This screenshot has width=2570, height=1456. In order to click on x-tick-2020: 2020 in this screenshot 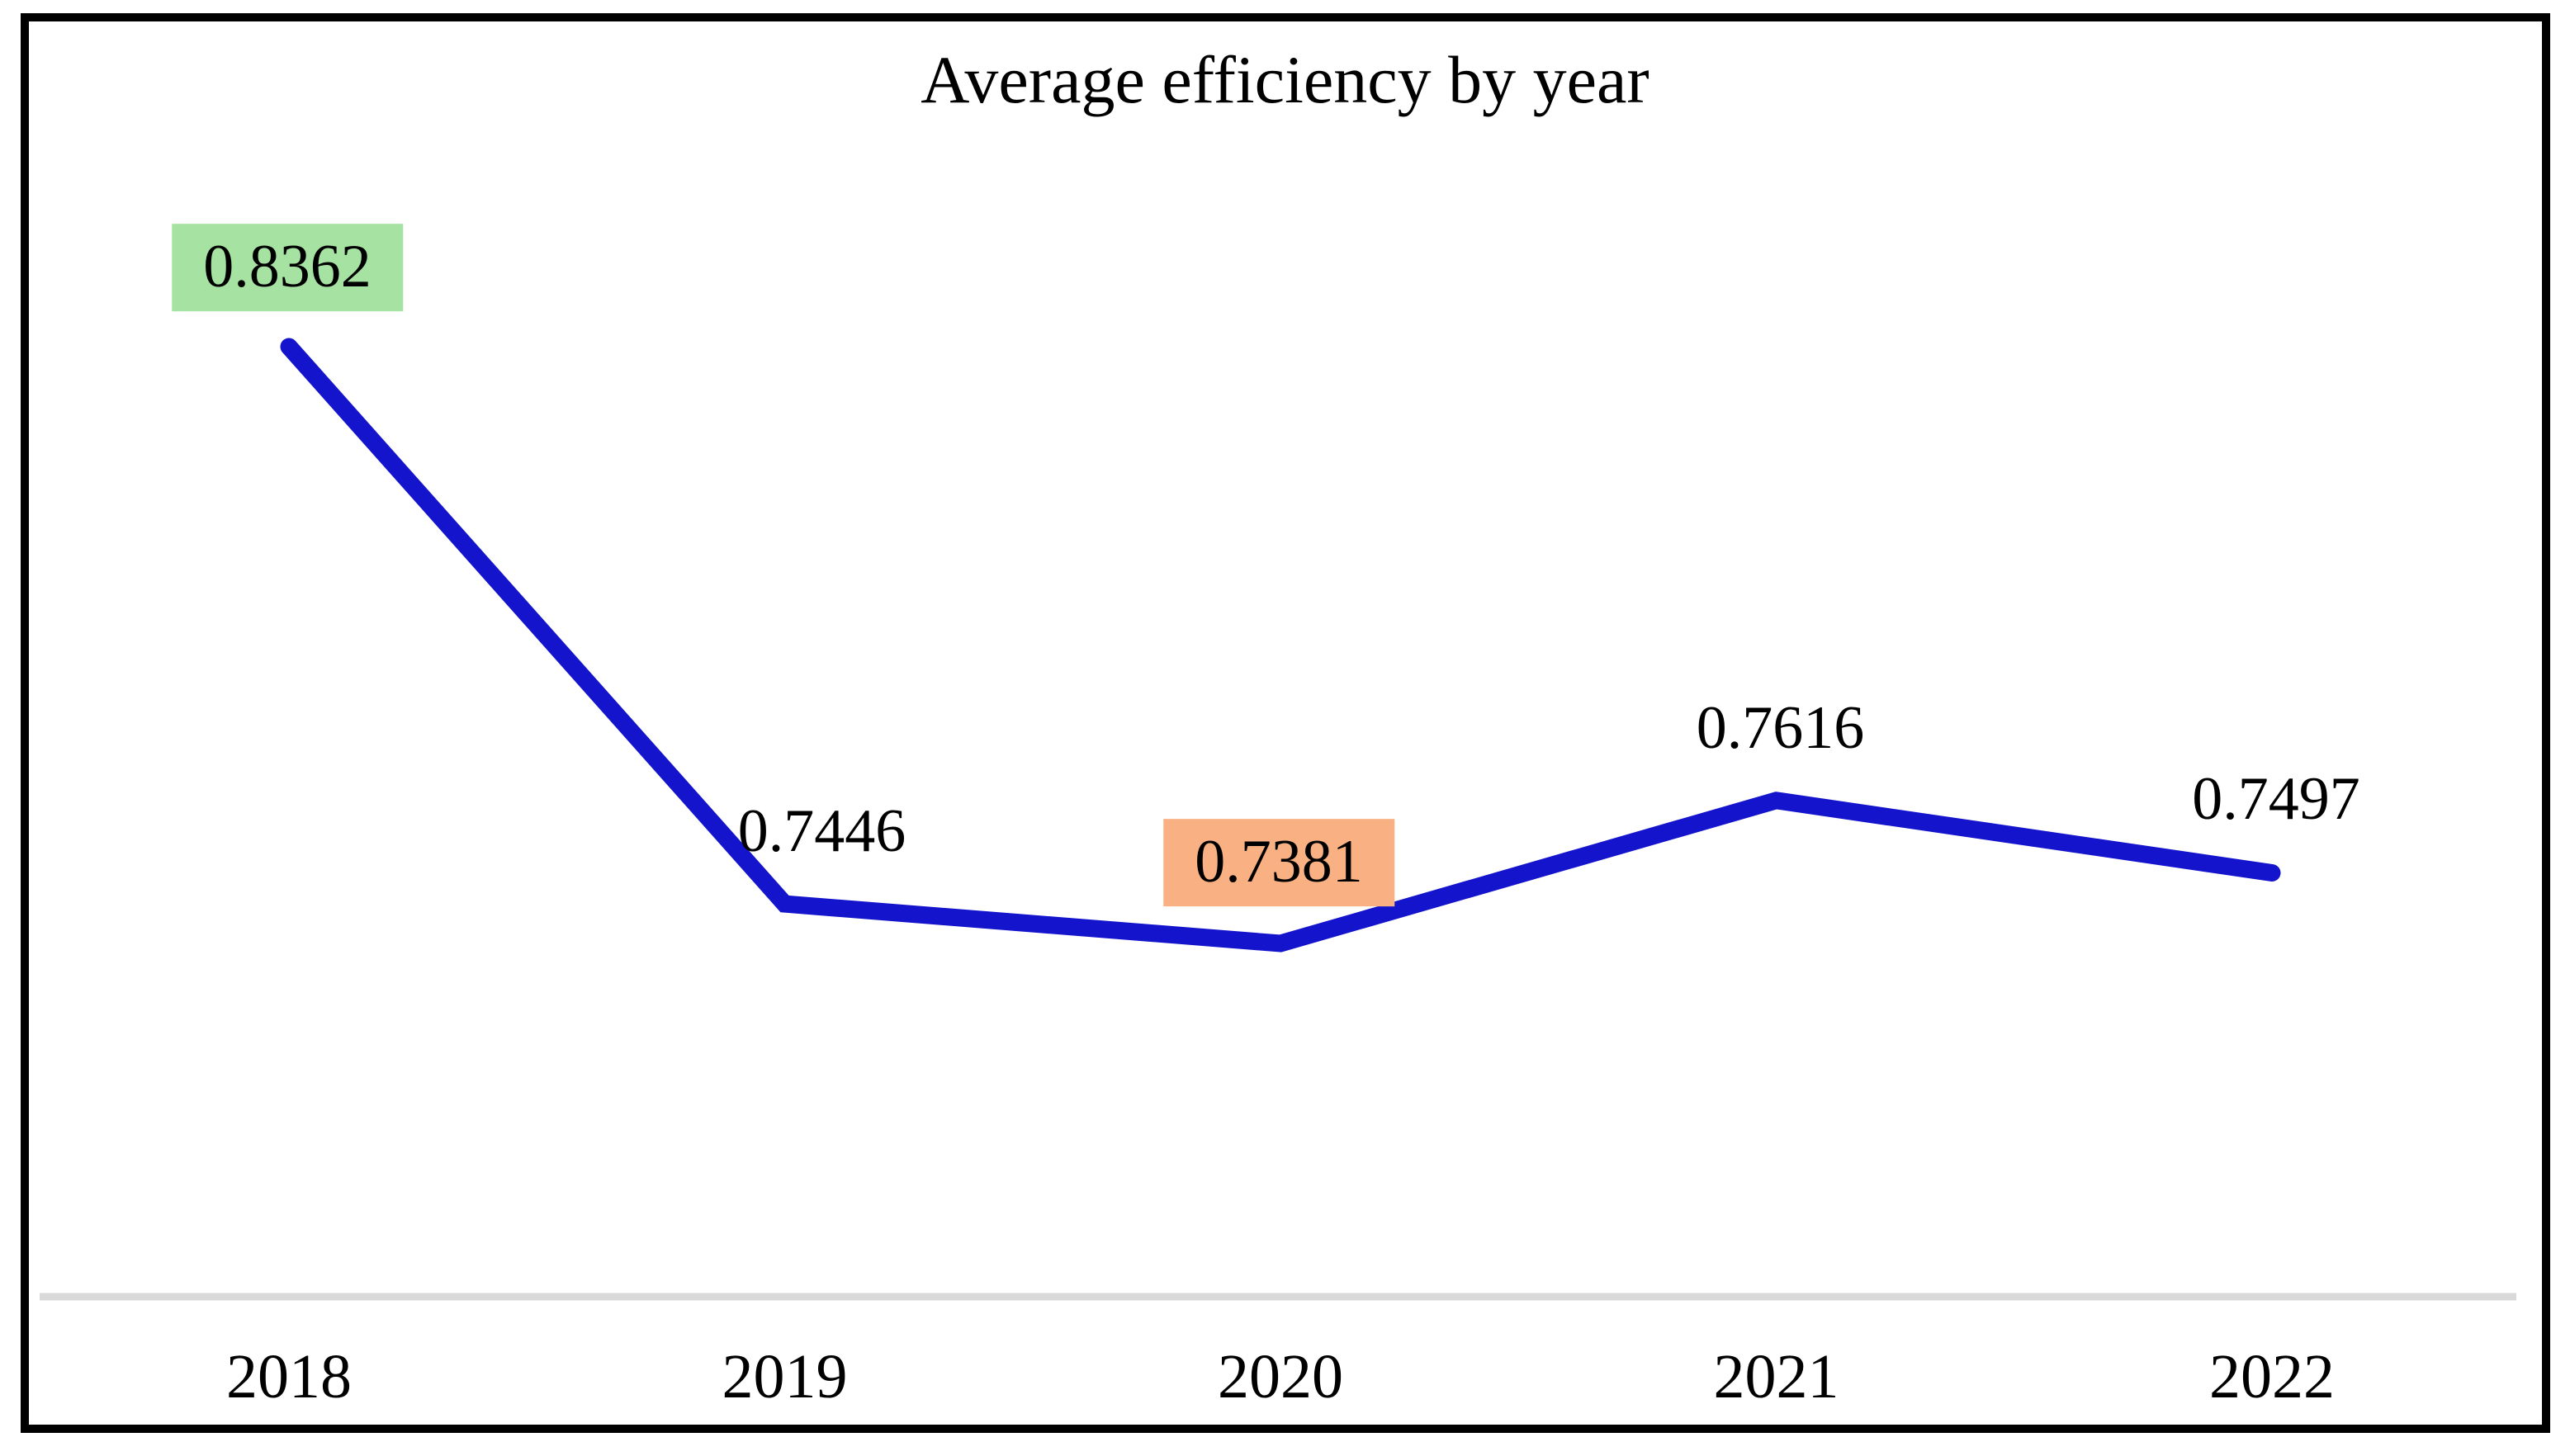, I will do `click(1280, 1376)`.